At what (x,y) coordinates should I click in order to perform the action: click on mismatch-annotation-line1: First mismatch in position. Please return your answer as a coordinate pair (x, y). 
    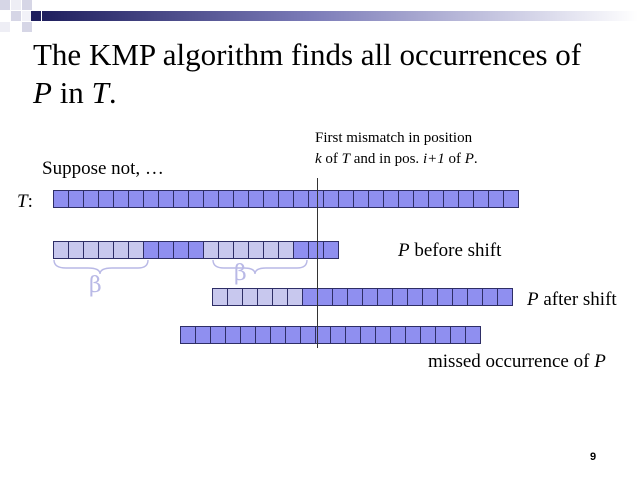
    Looking at the image, I should click on (394, 138).